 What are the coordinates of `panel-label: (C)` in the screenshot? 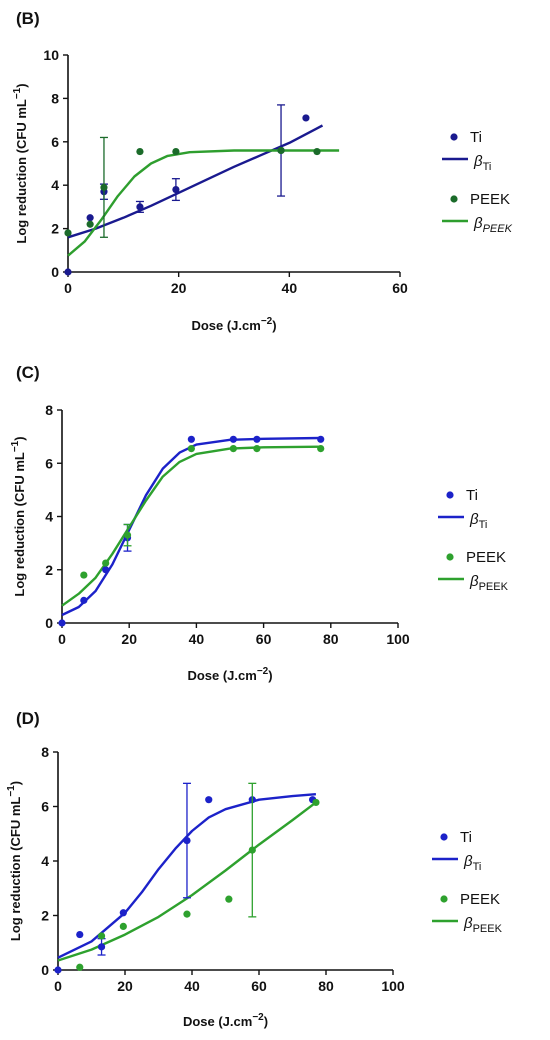 It's located at (28, 372).